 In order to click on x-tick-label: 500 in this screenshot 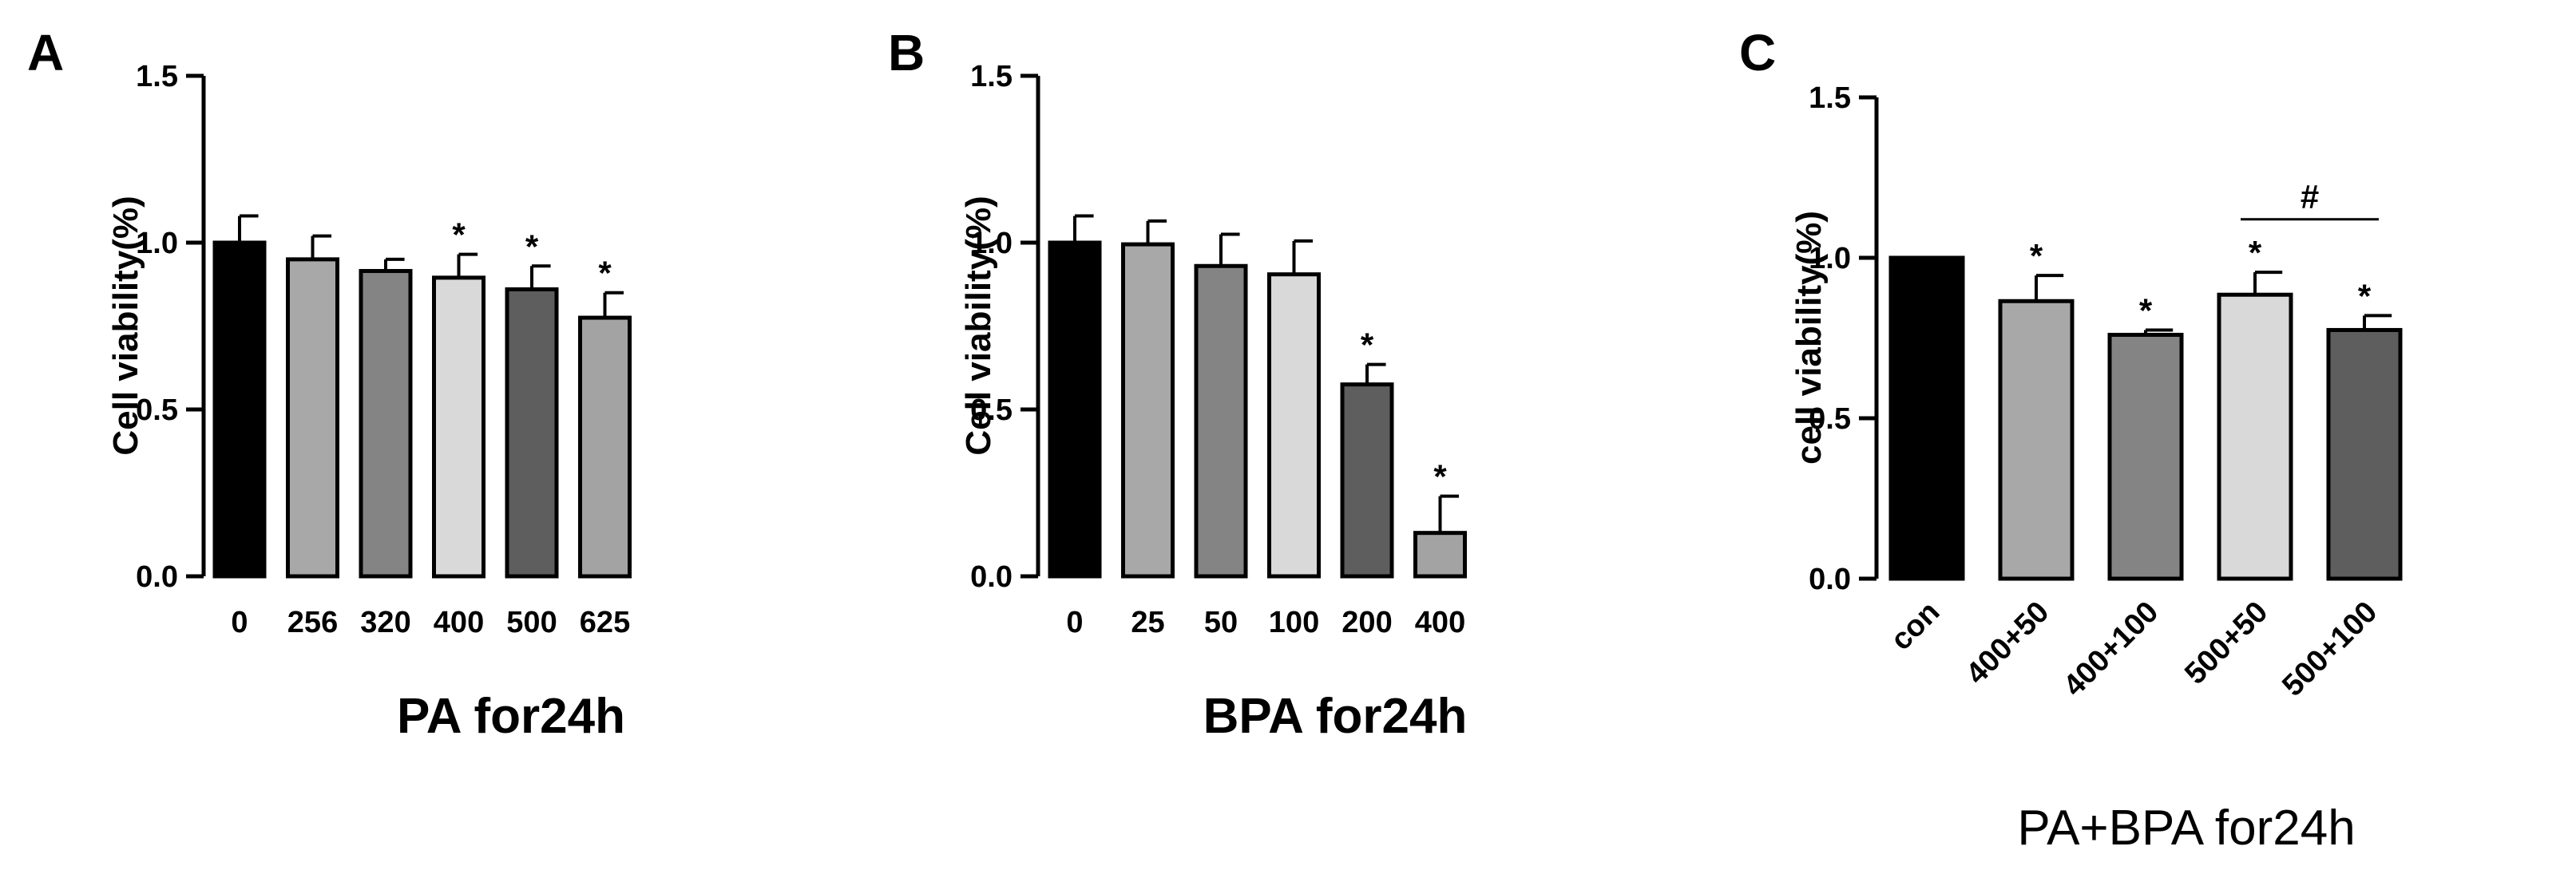, I will do `click(532, 622)`.